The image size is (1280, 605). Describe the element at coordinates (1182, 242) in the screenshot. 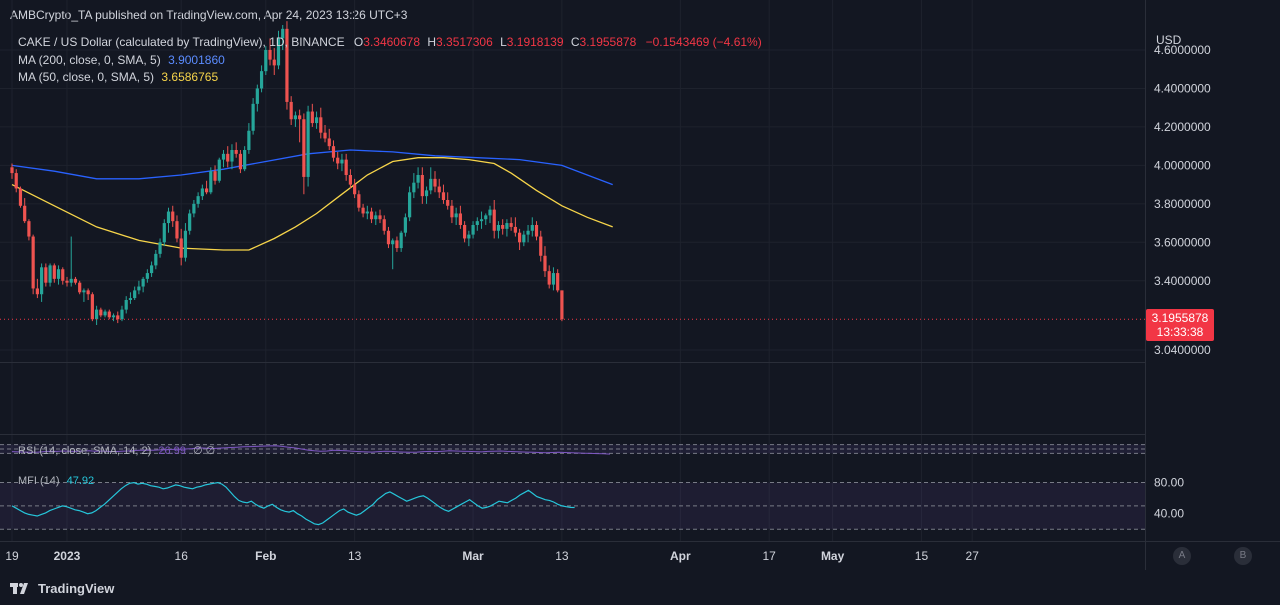

I see `price-tick-label: 3.6000000` at that location.